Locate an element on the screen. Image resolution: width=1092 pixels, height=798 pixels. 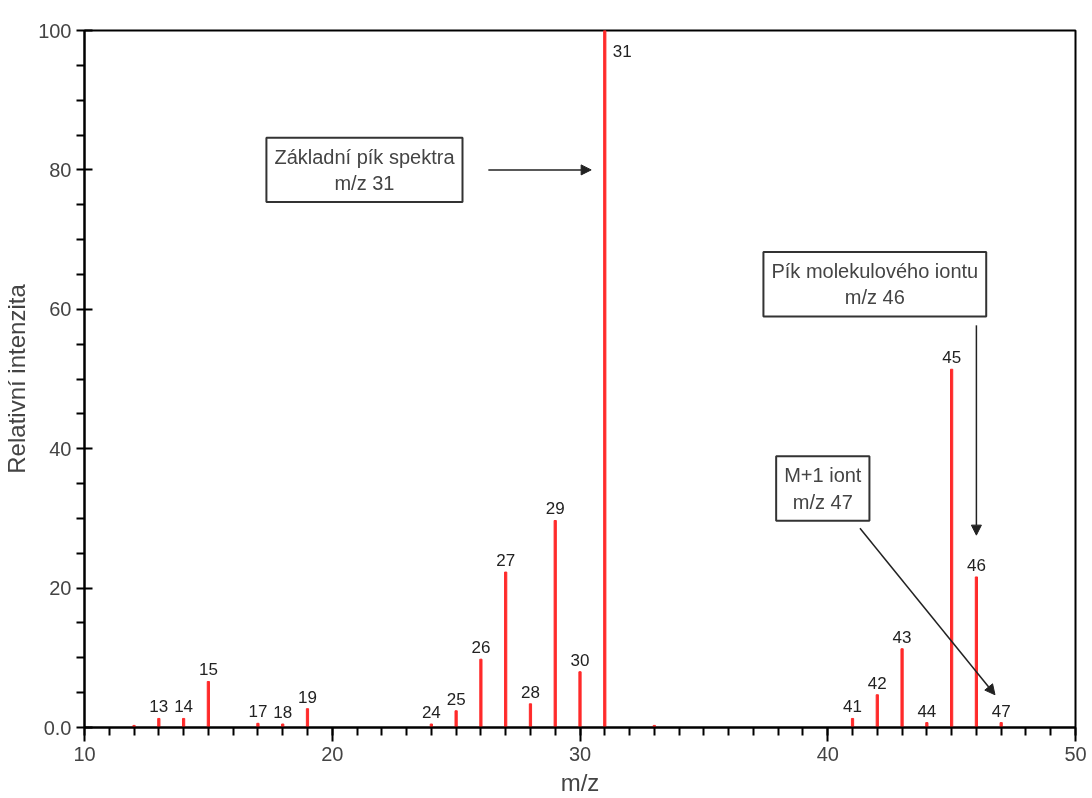
y-tick-label: 40 is located at coordinates (60, 448).